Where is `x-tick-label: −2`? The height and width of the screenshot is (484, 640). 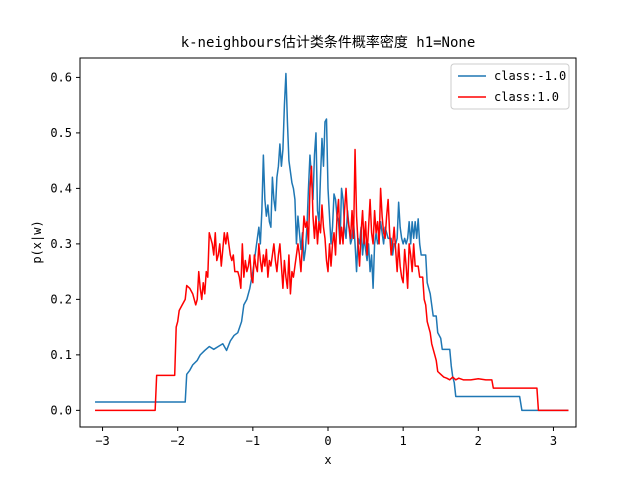 x-tick-label: −2 is located at coordinates (177, 441).